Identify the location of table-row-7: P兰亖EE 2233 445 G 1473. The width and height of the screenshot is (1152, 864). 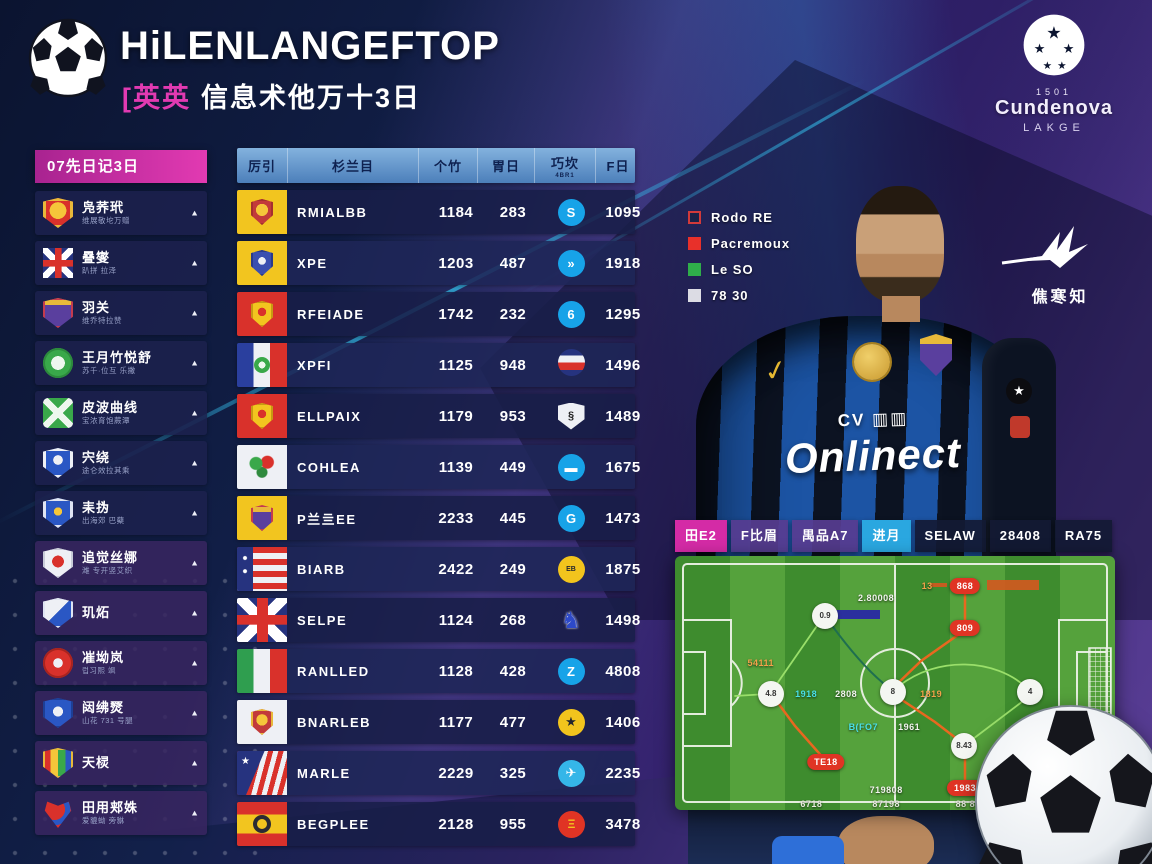
(438, 518).